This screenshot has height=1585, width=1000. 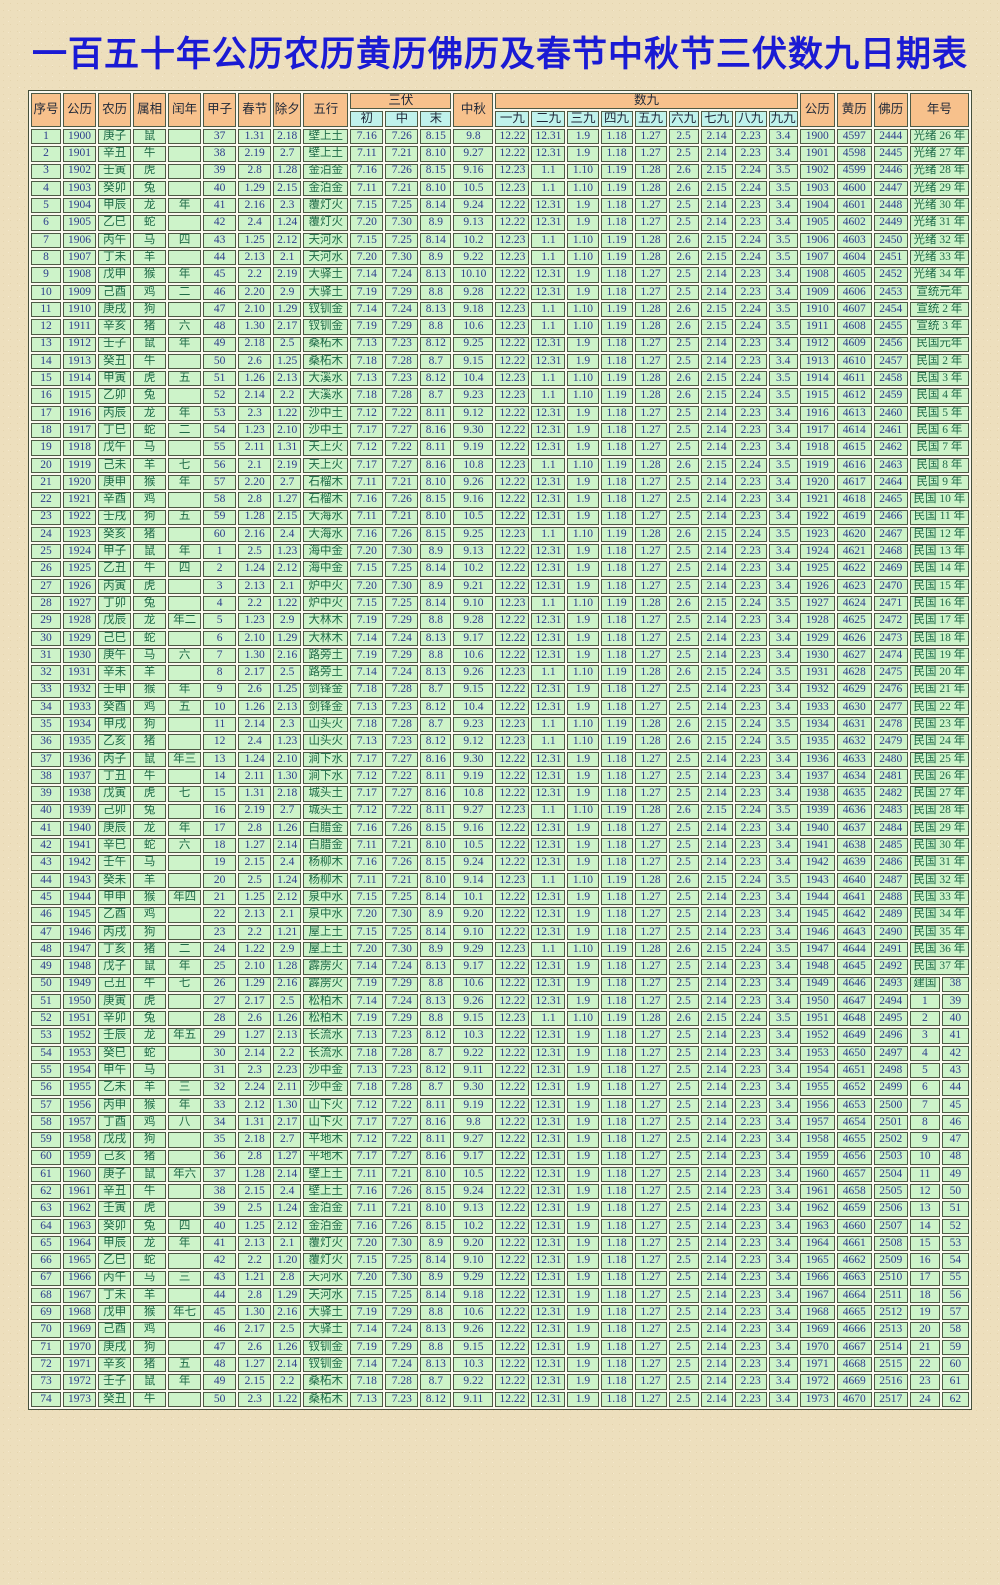 What do you see at coordinates (150, 776) in the screenshot?
I see `cell-zodiac: 牛` at bounding box center [150, 776].